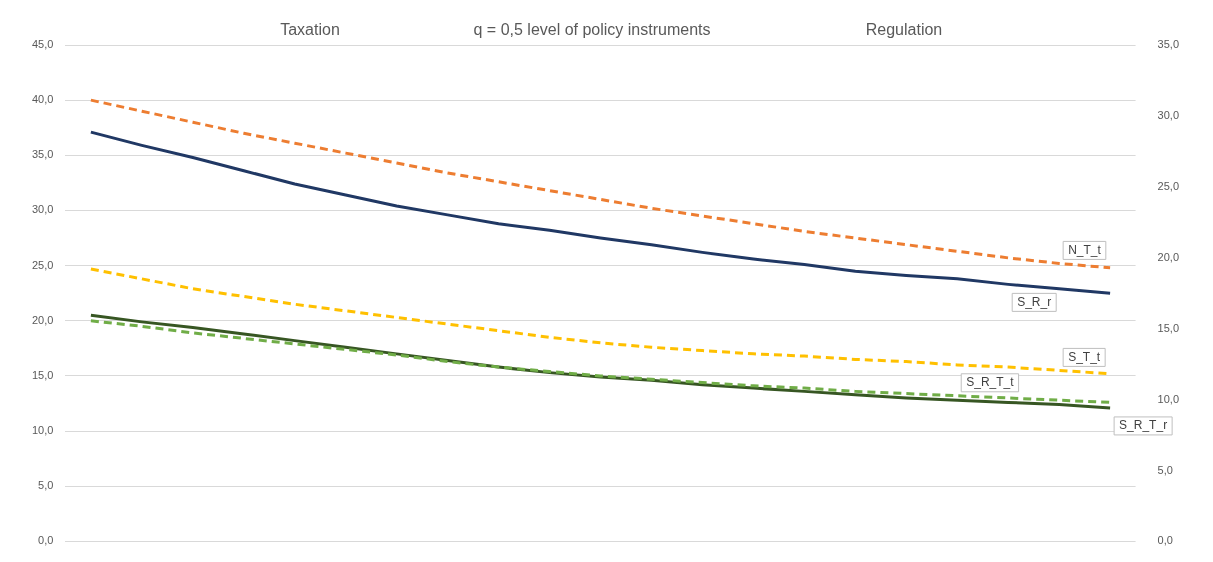 The width and height of the screenshot is (1213, 562). Describe the element at coordinates (42, 209) in the screenshot. I see `y-tick-label: 30,0` at that location.